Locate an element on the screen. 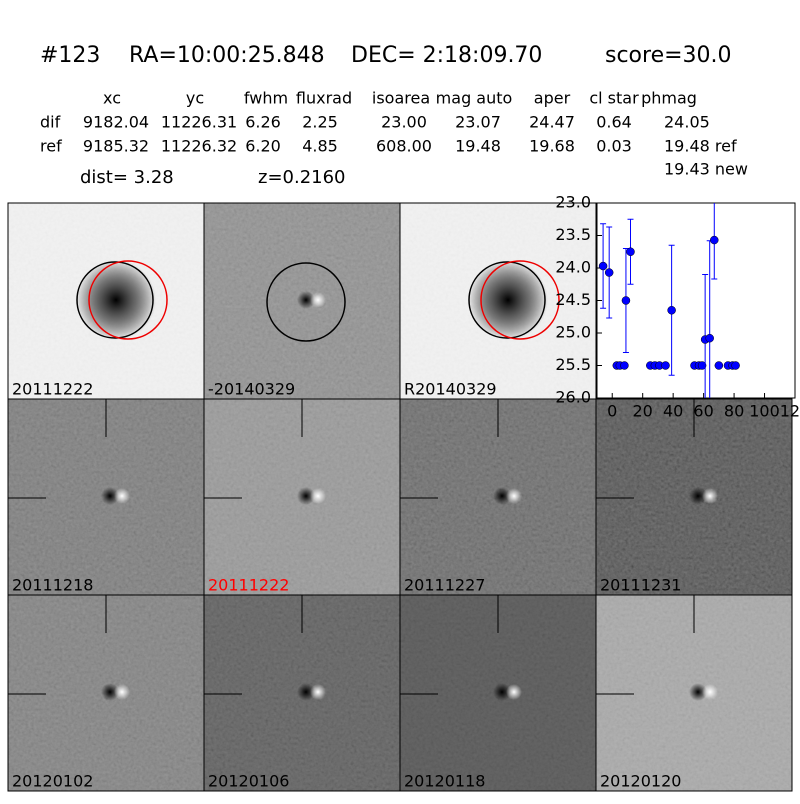 The width and height of the screenshot is (800, 804). panel-label: 20120102 is located at coordinates (52, 781).